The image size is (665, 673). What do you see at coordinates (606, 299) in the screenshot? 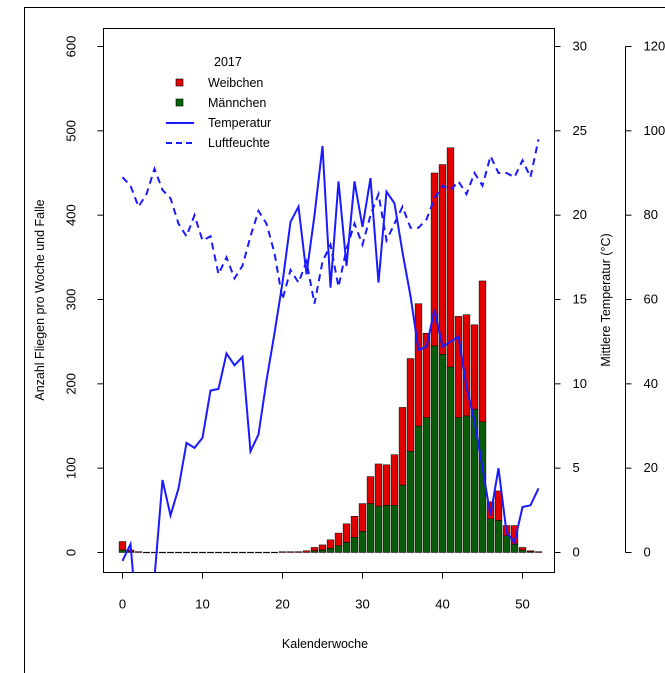
I see `temperature-axis-label: Mittlere Temperatur (°C)` at bounding box center [606, 299].